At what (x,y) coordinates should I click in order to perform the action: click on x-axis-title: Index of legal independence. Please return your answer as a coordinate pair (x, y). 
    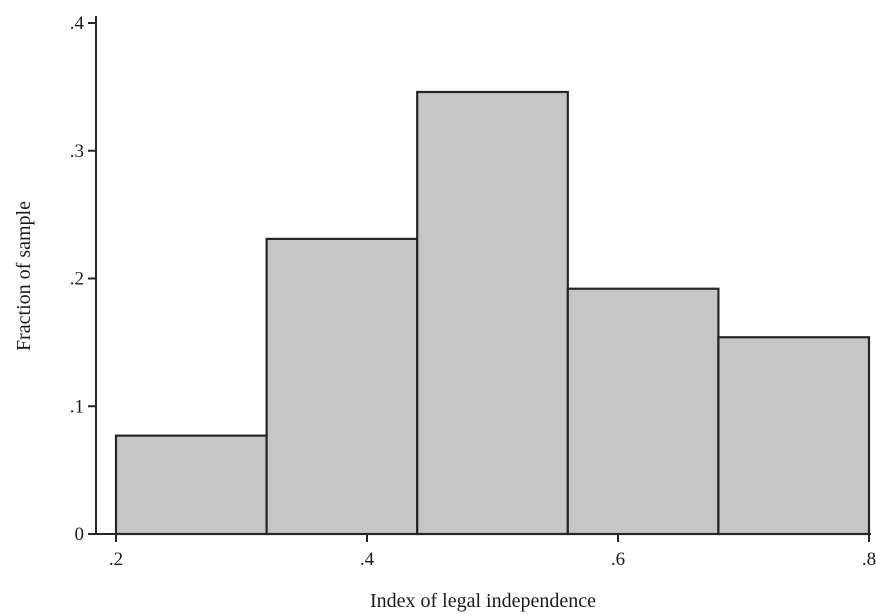
    Looking at the image, I should click on (483, 601).